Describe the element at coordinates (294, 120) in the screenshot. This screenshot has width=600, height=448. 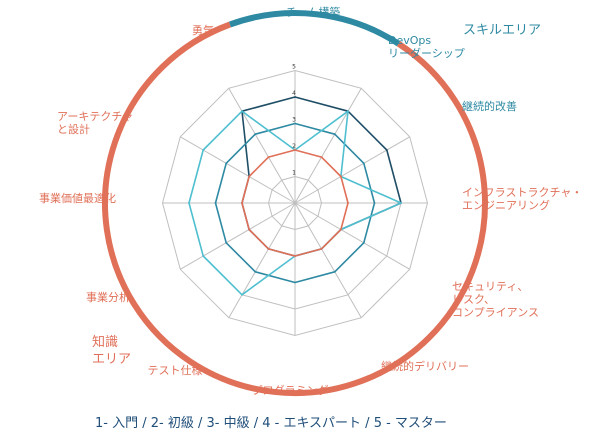
I see `tick-label-3: 3` at that location.